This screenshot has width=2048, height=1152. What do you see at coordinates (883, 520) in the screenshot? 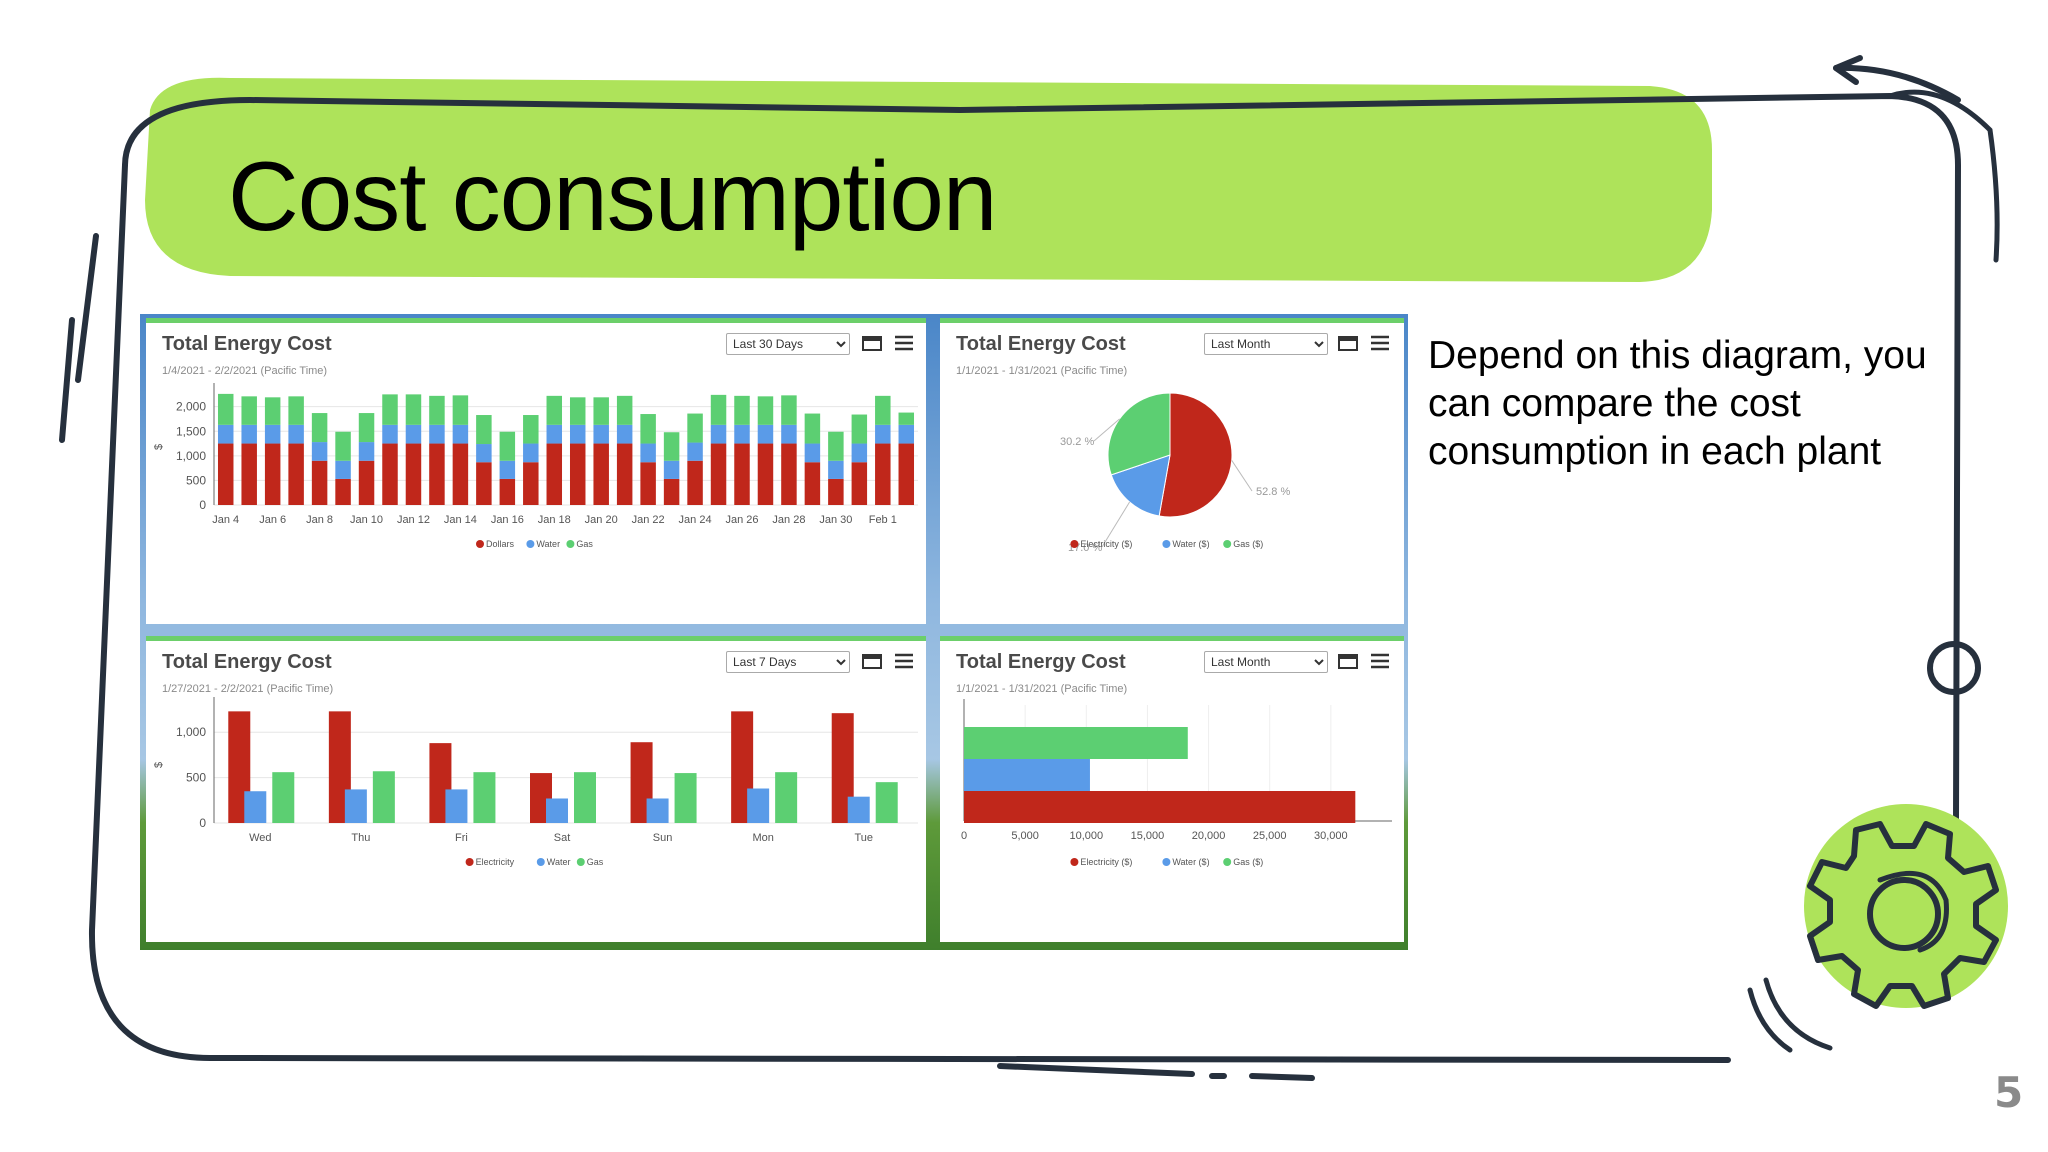
I see `x-tick-label: Feb 1` at bounding box center [883, 520].